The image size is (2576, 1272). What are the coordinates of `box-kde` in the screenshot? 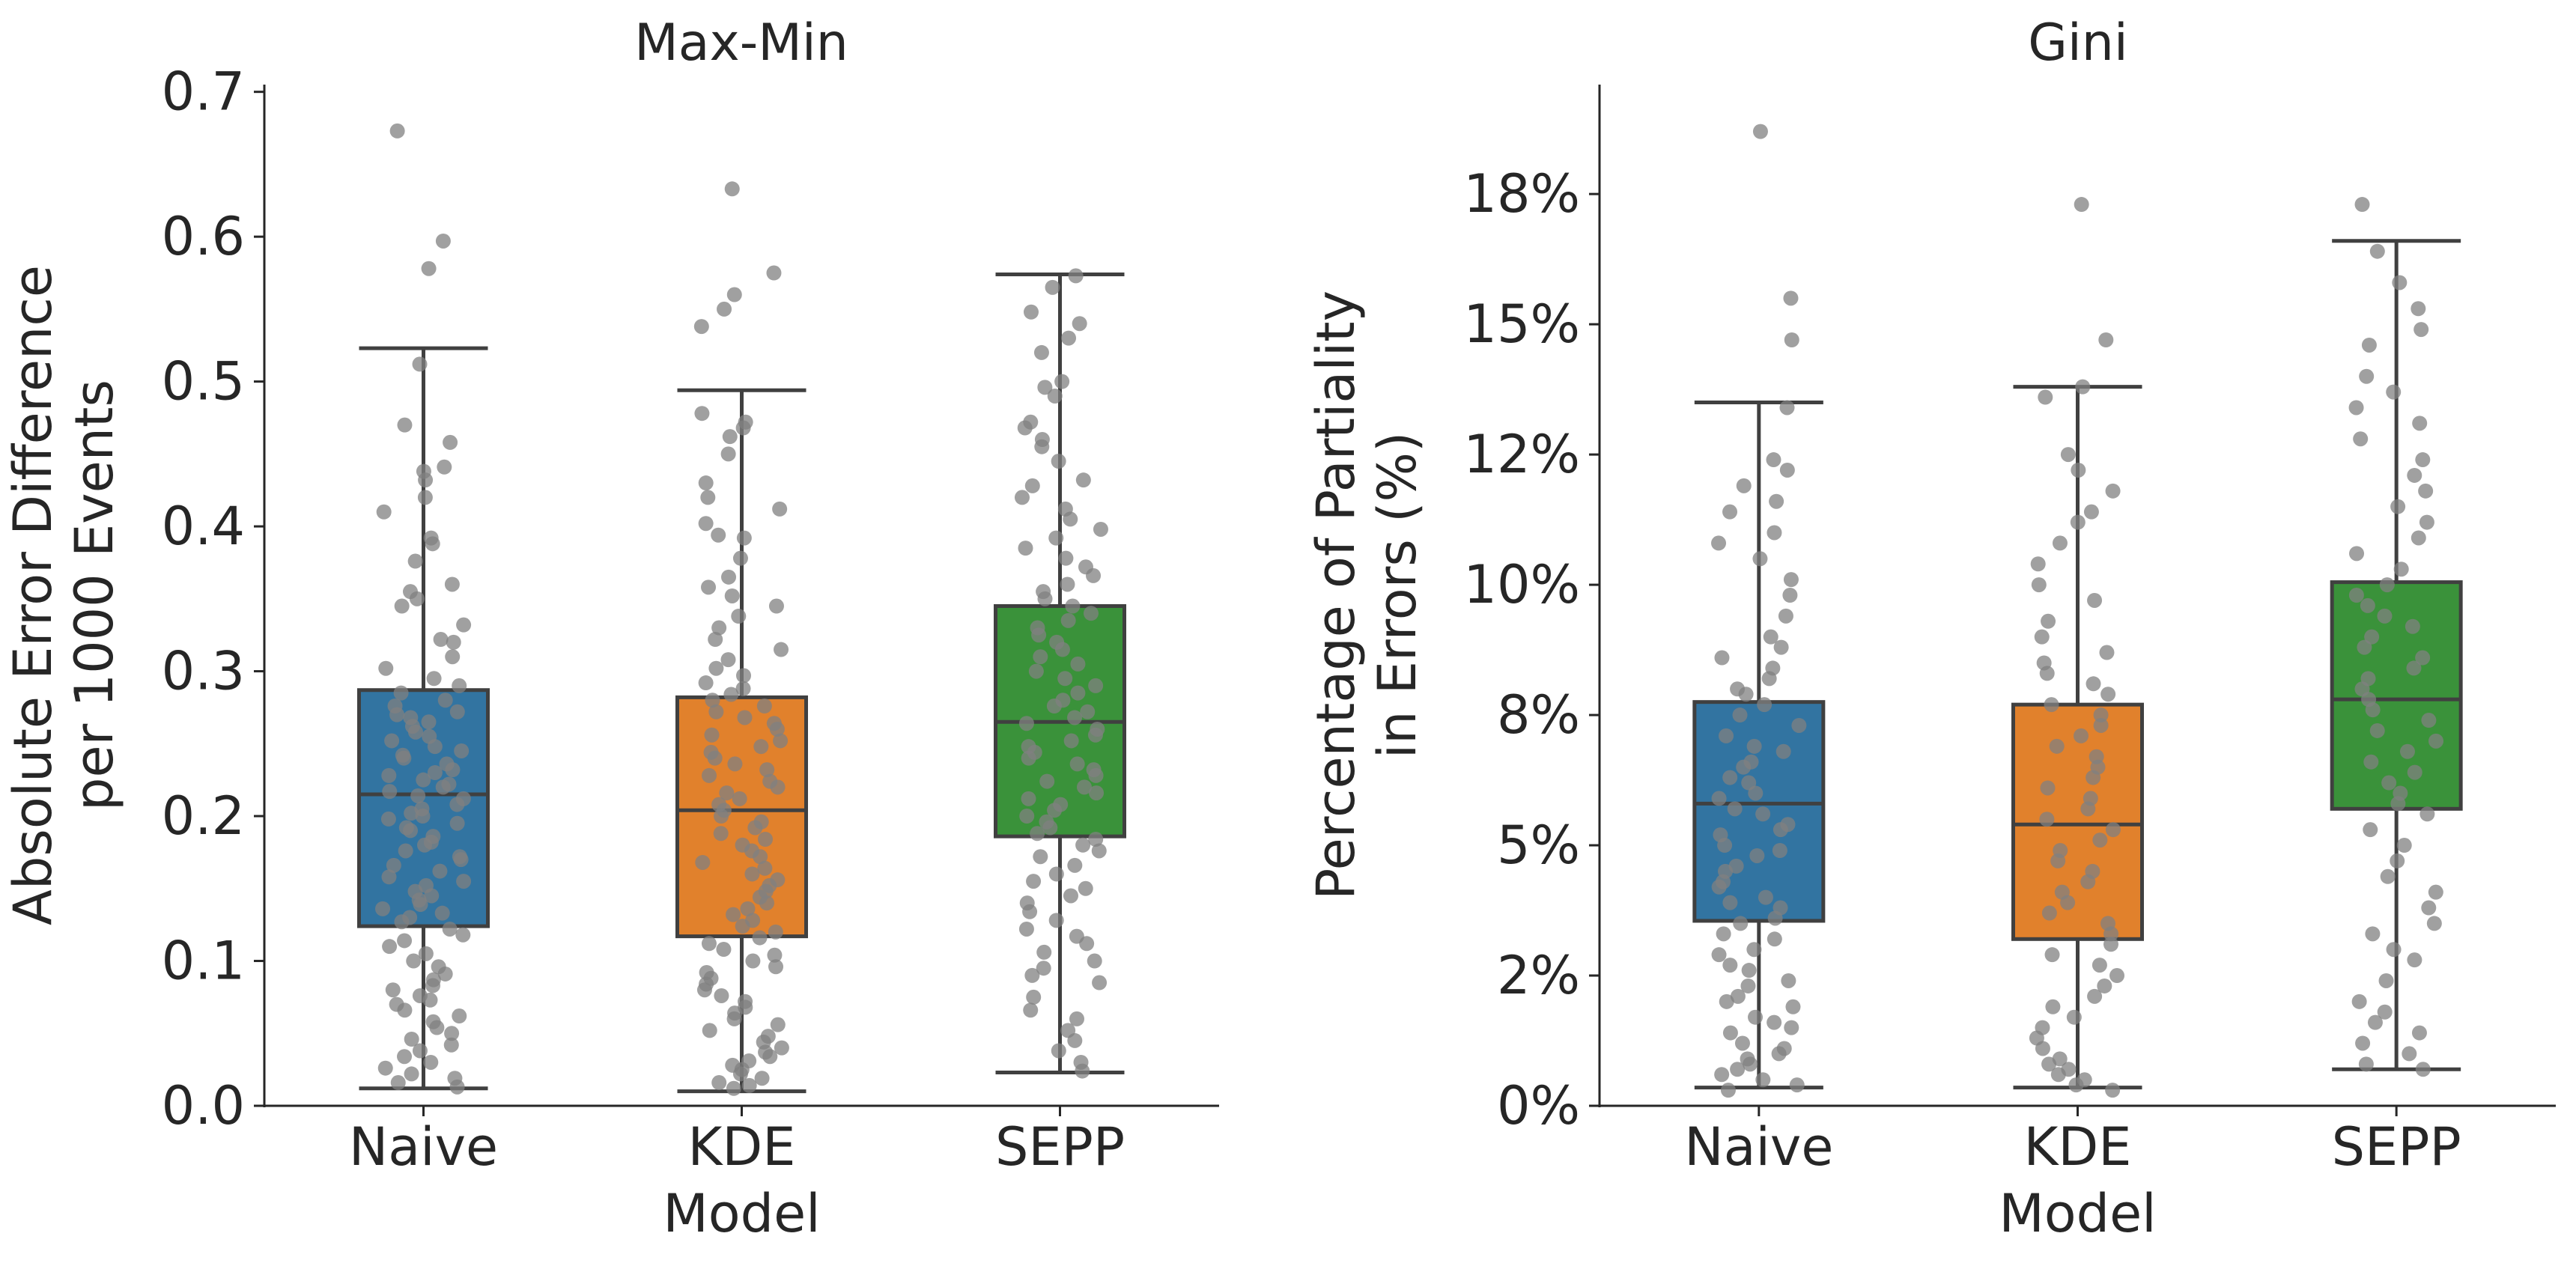 It's located at (2077, 737).